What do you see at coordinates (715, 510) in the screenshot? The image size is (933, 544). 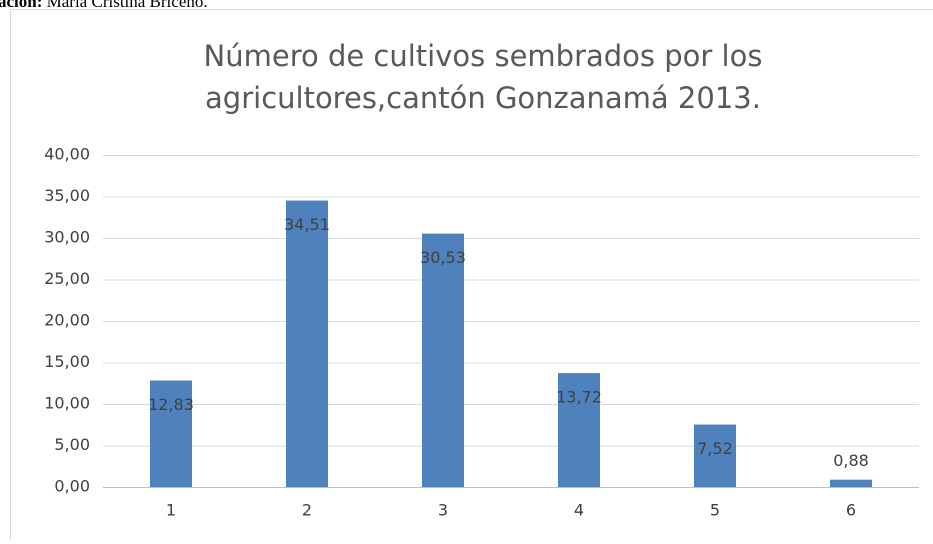 I see `x-tick-label: 5` at bounding box center [715, 510].